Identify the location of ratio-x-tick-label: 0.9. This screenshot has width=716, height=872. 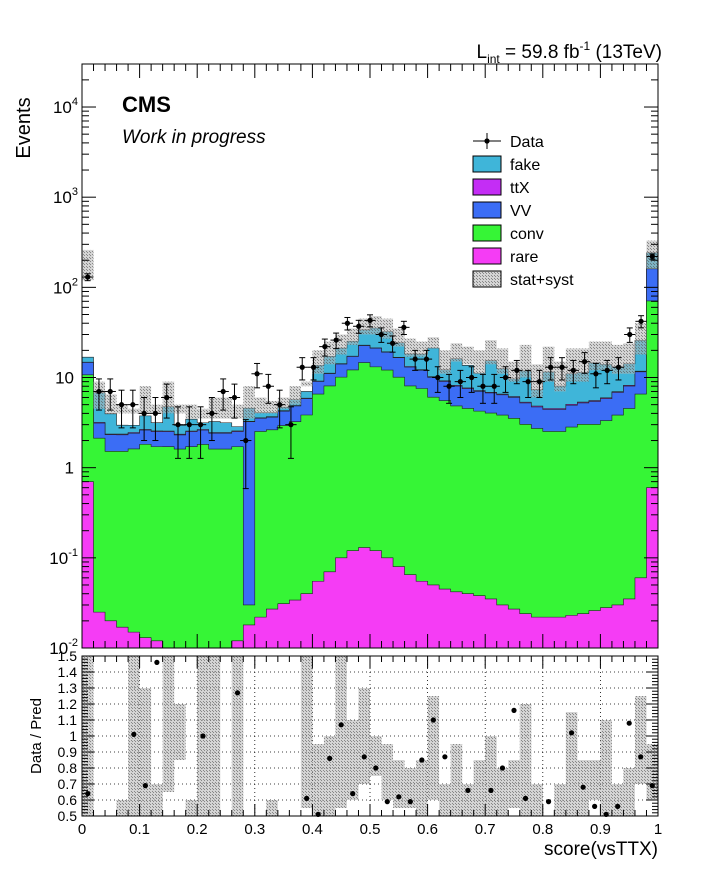
(600, 829).